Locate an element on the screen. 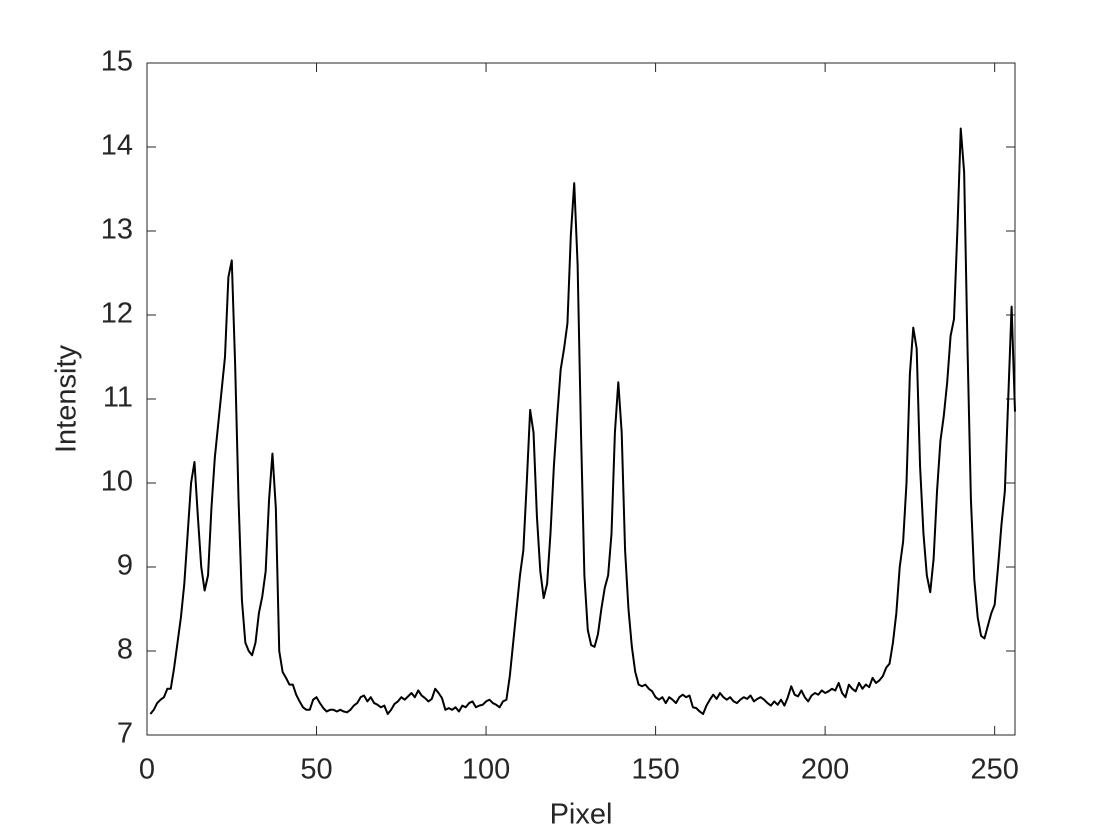 The width and height of the screenshot is (1120, 840). x-tick-label: 200 is located at coordinates (825, 770).